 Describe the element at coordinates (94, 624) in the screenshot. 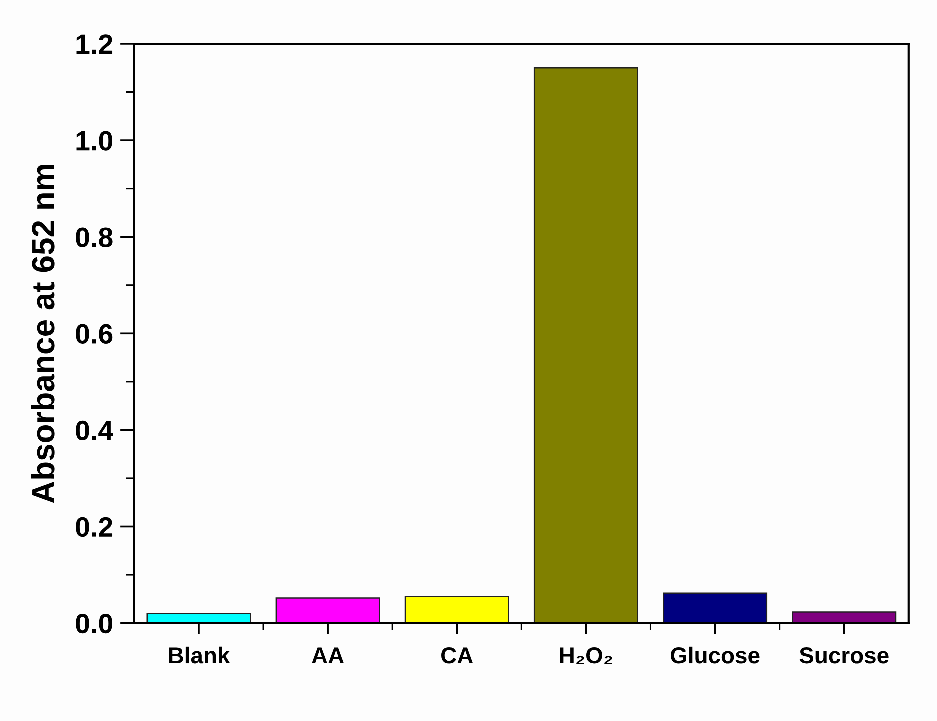

I see `y-tick-label: 0.0` at that location.